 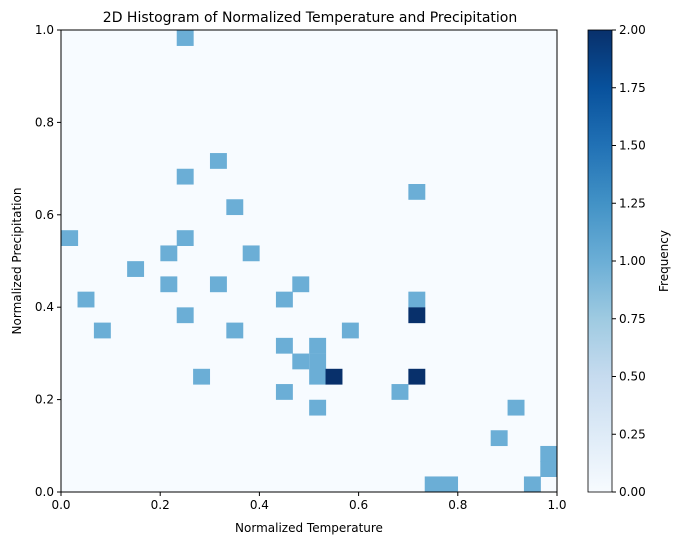 I want to click on x-tick-label: 0.4, so click(x=259, y=505).